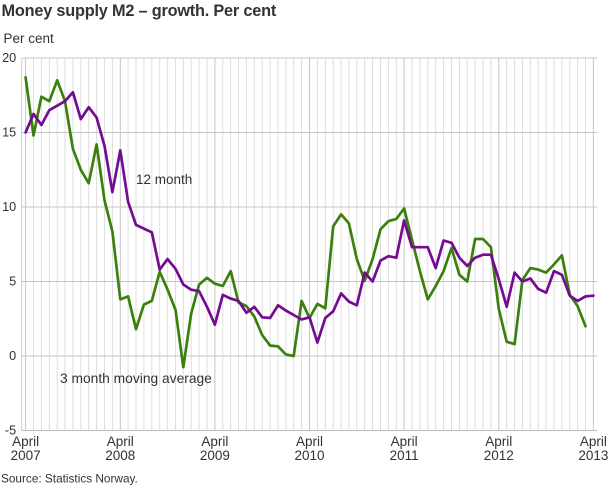 This screenshot has height=488, width=610. What do you see at coordinates (139, 11) in the screenshot?
I see `svg-text:Money supply M2 – growth. Per: Money supply M2 – growth. Per cent` at bounding box center [139, 11].